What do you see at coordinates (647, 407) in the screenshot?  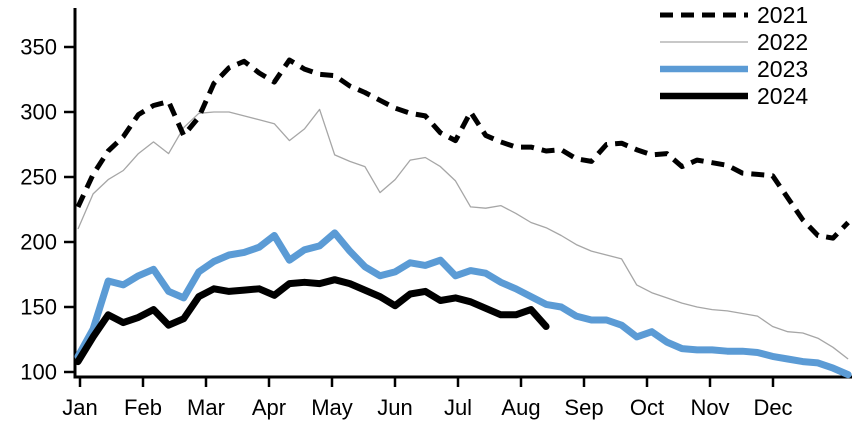 I see `x-tick-label: Oct` at bounding box center [647, 407].